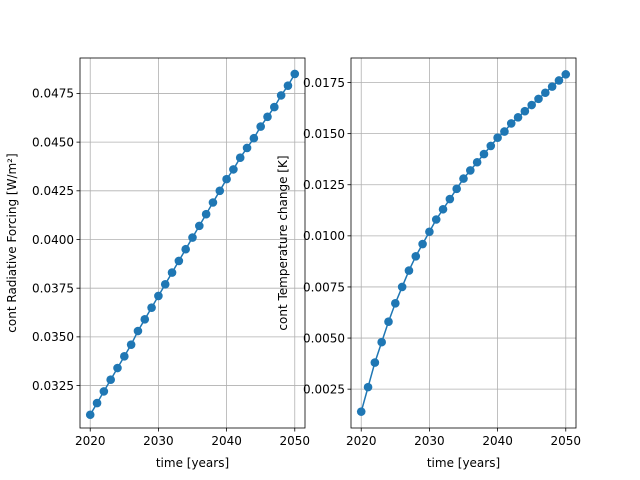 The image size is (640, 480). What do you see at coordinates (324, 338) in the screenshot?
I see `y-tick-label: 0.0050` at bounding box center [324, 338].